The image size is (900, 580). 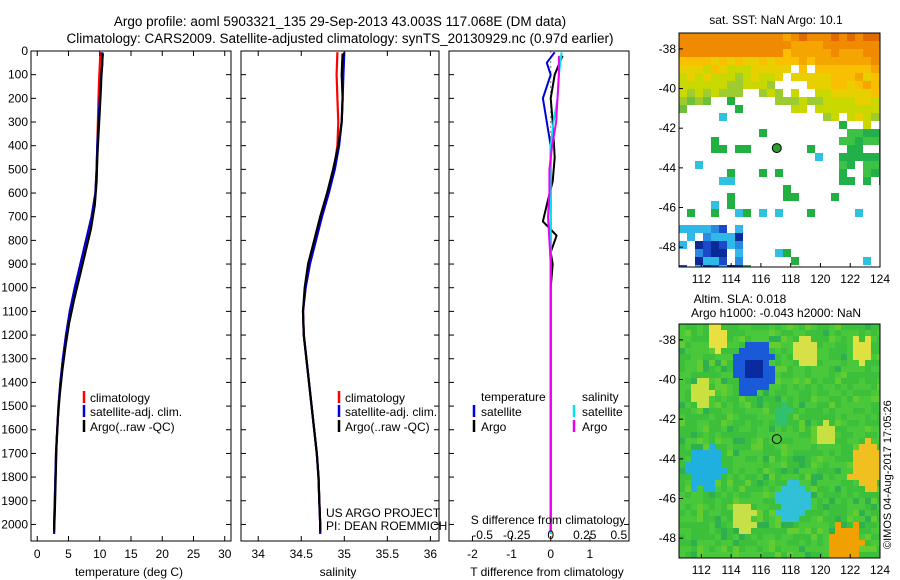 What do you see at coordinates (322, 292) in the screenshot?
I see `series-line-argo-raw-qc-` at bounding box center [322, 292].